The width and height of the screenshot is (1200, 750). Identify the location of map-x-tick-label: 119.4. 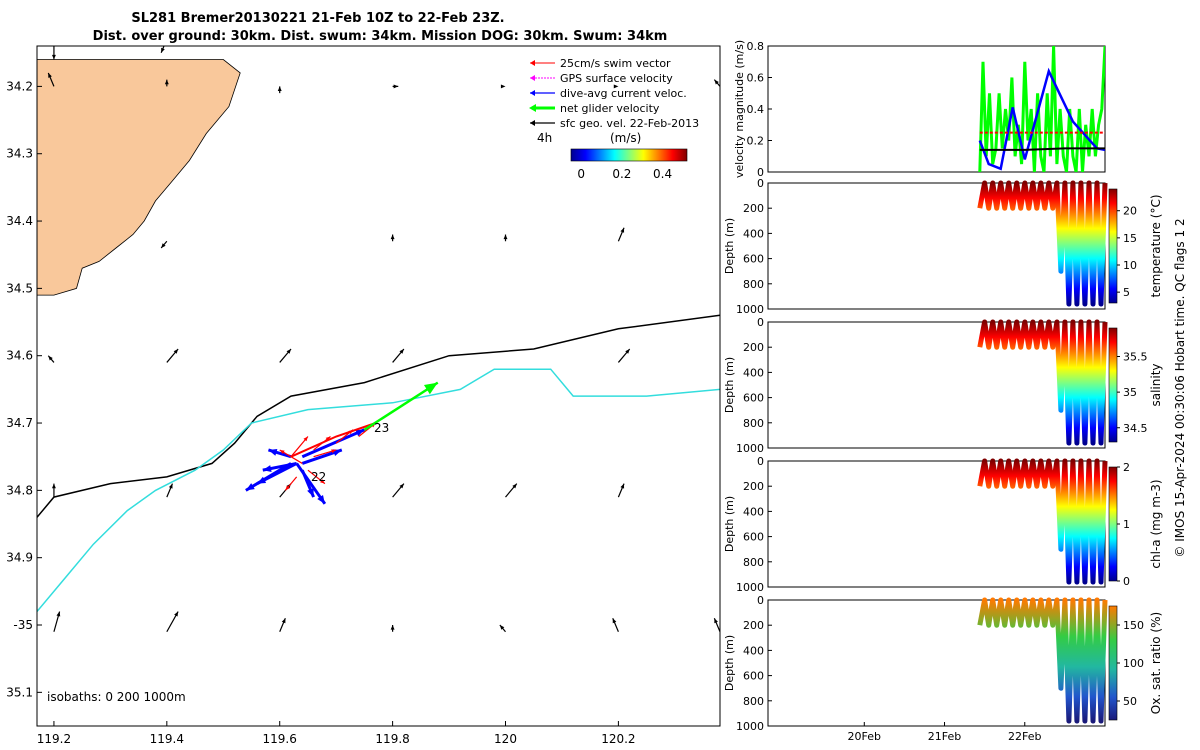
(167, 739).